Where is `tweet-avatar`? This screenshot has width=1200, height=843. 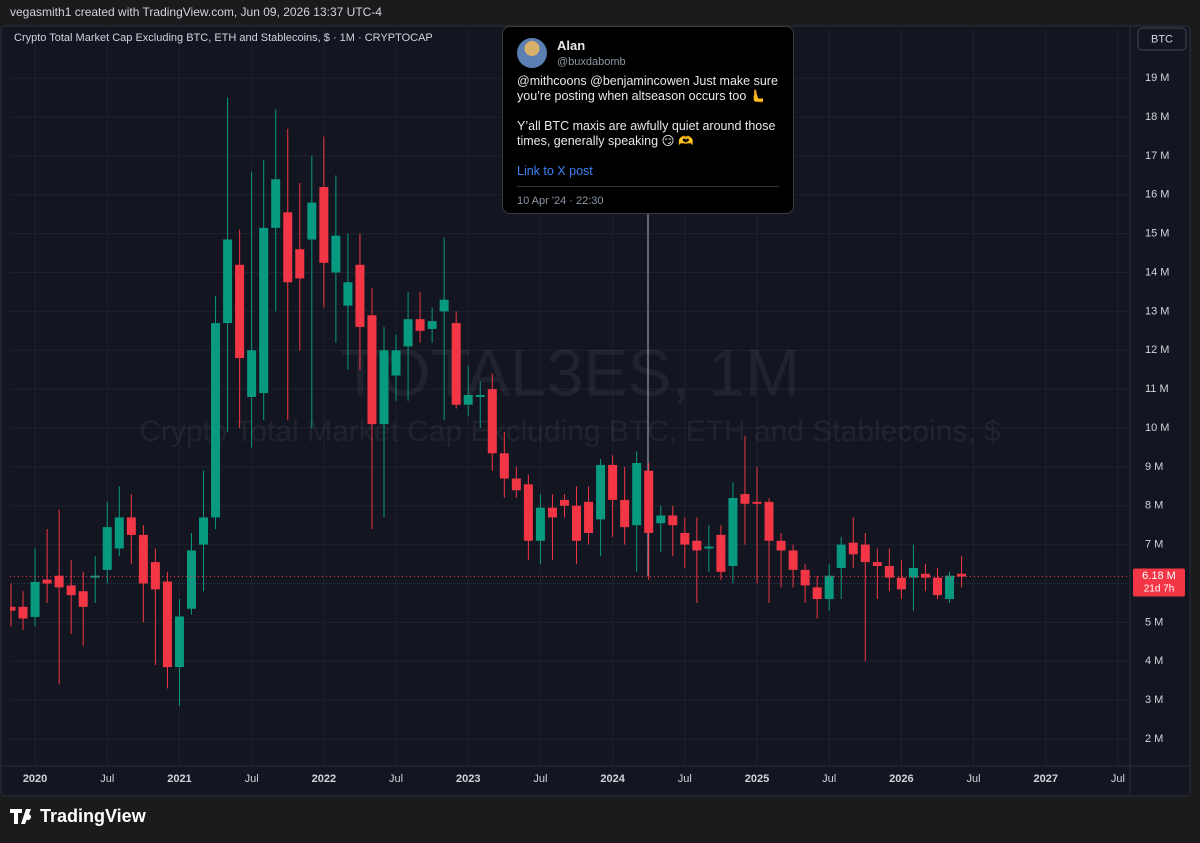
tweet-avatar is located at coordinates (532, 53).